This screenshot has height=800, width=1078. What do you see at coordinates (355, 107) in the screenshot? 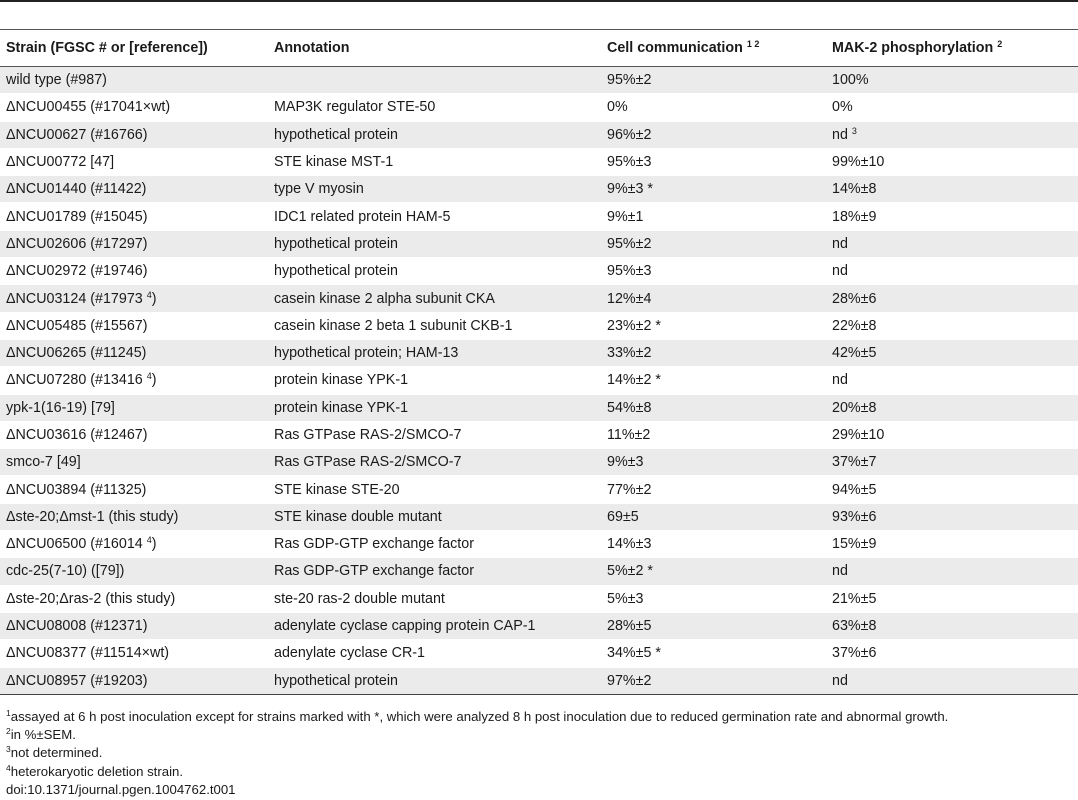
I see `annotation-text: MAP3K regulator STE-50` at bounding box center [355, 107].